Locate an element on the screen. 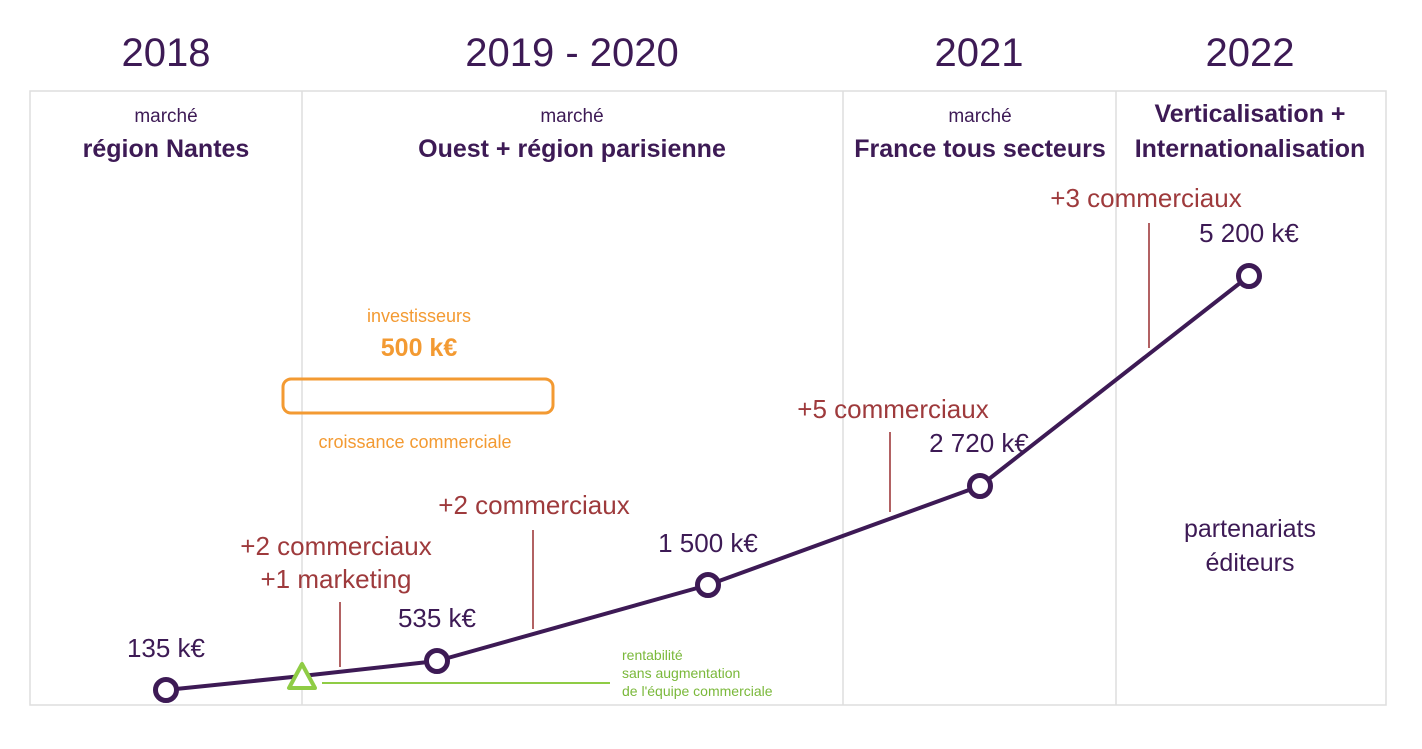 The height and width of the screenshot is (749, 1422). market-title: Verticalisation + is located at coordinates (1249, 114).